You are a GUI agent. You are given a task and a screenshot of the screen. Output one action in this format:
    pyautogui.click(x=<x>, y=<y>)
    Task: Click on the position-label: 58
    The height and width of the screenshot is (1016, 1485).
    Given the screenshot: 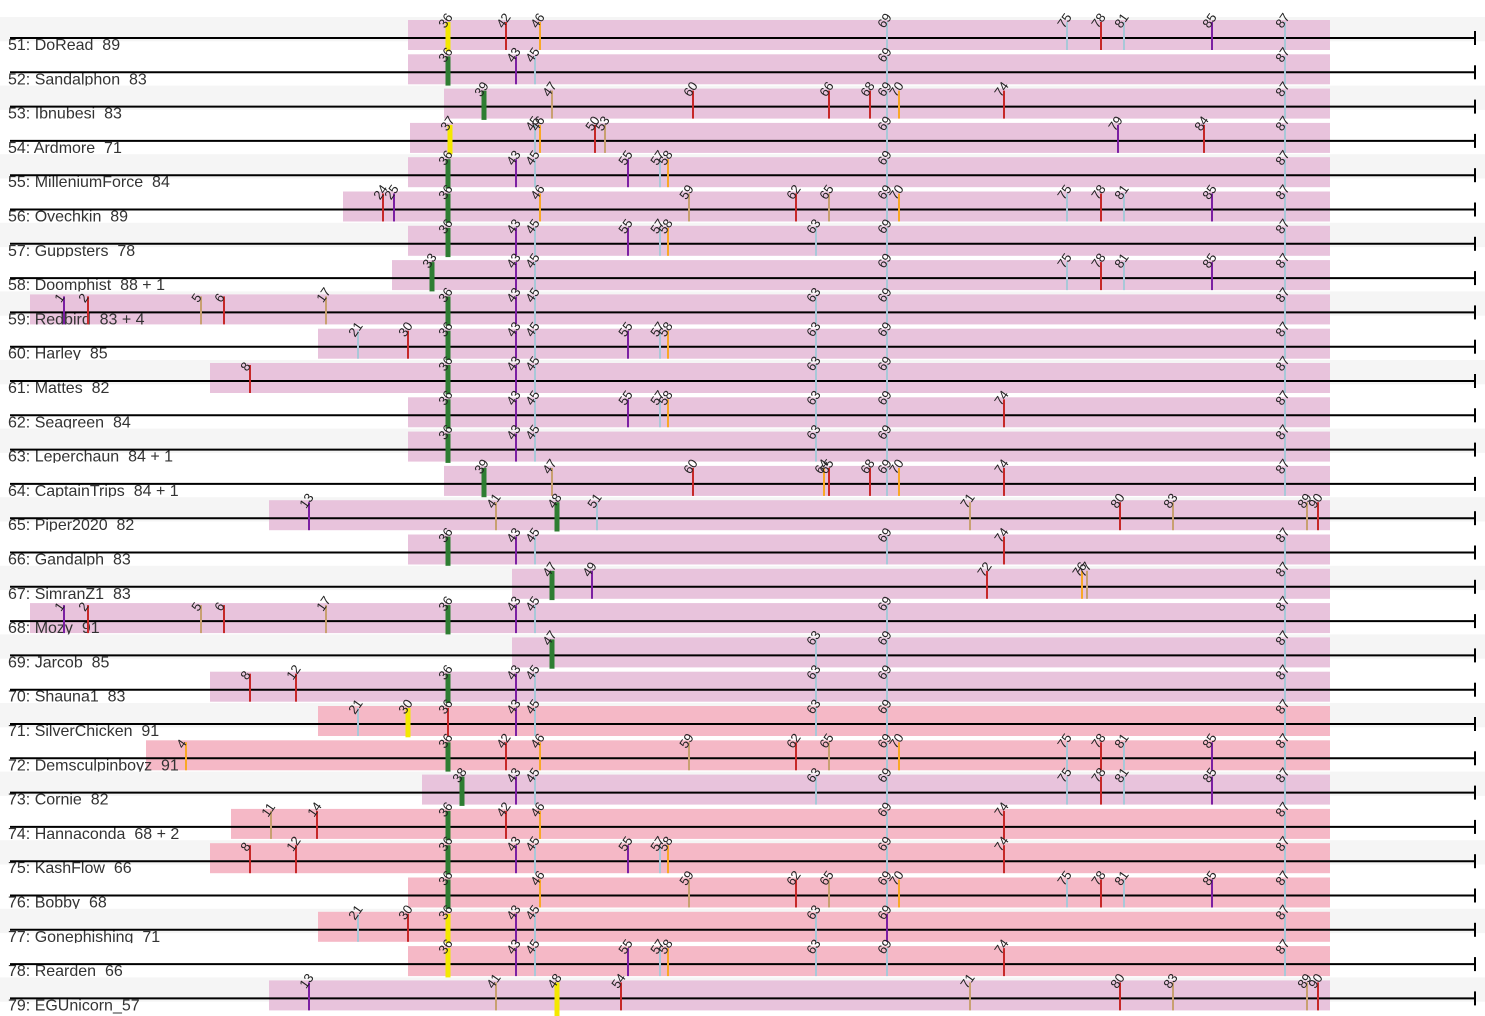 What is the action you would take?
    pyautogui.click(x=665, y=398)
    